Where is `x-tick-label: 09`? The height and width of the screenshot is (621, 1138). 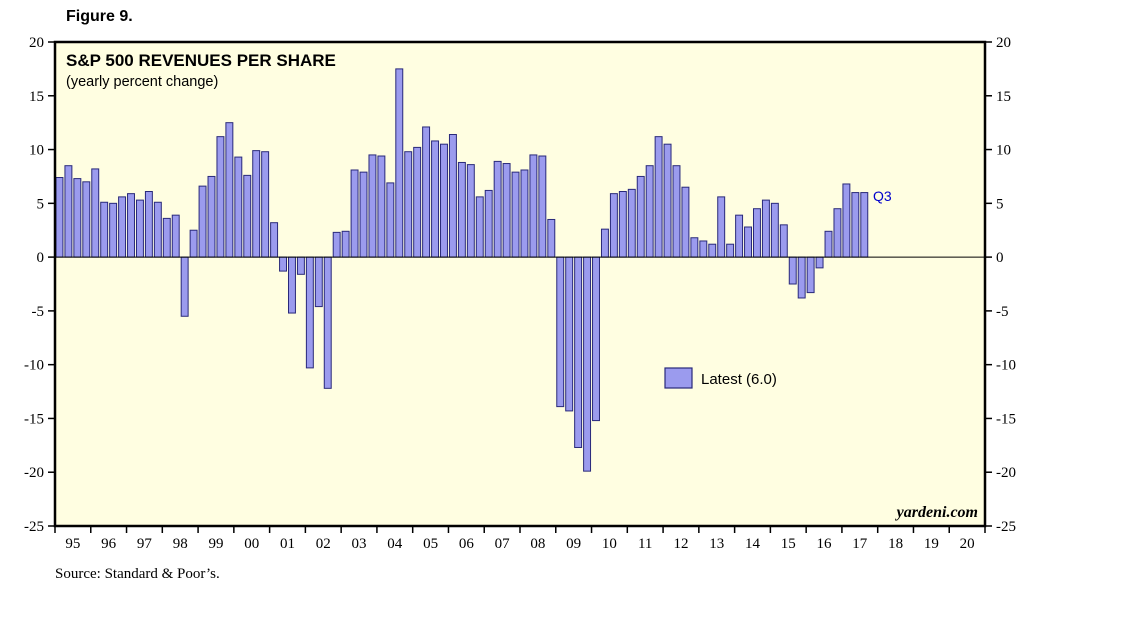
x-tick-label: 09 is located at coordinates (573, 544).